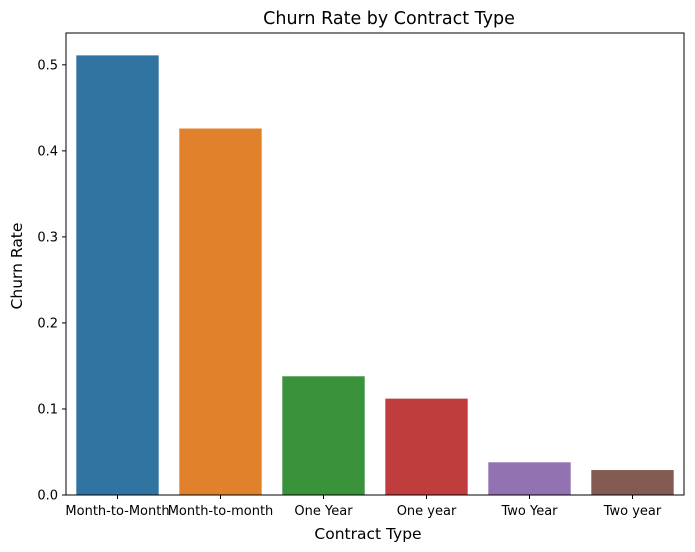  What do you see at coordinates (323, 511) in the screenshot?
I see `x-tick-label-2: One Year` at bounding box center [323, 511].